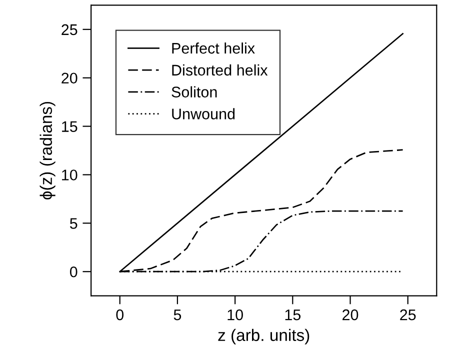 The height and width of the screenshot is (346, 467). I want to click on y-tick-label: 25, so click(70, 30).